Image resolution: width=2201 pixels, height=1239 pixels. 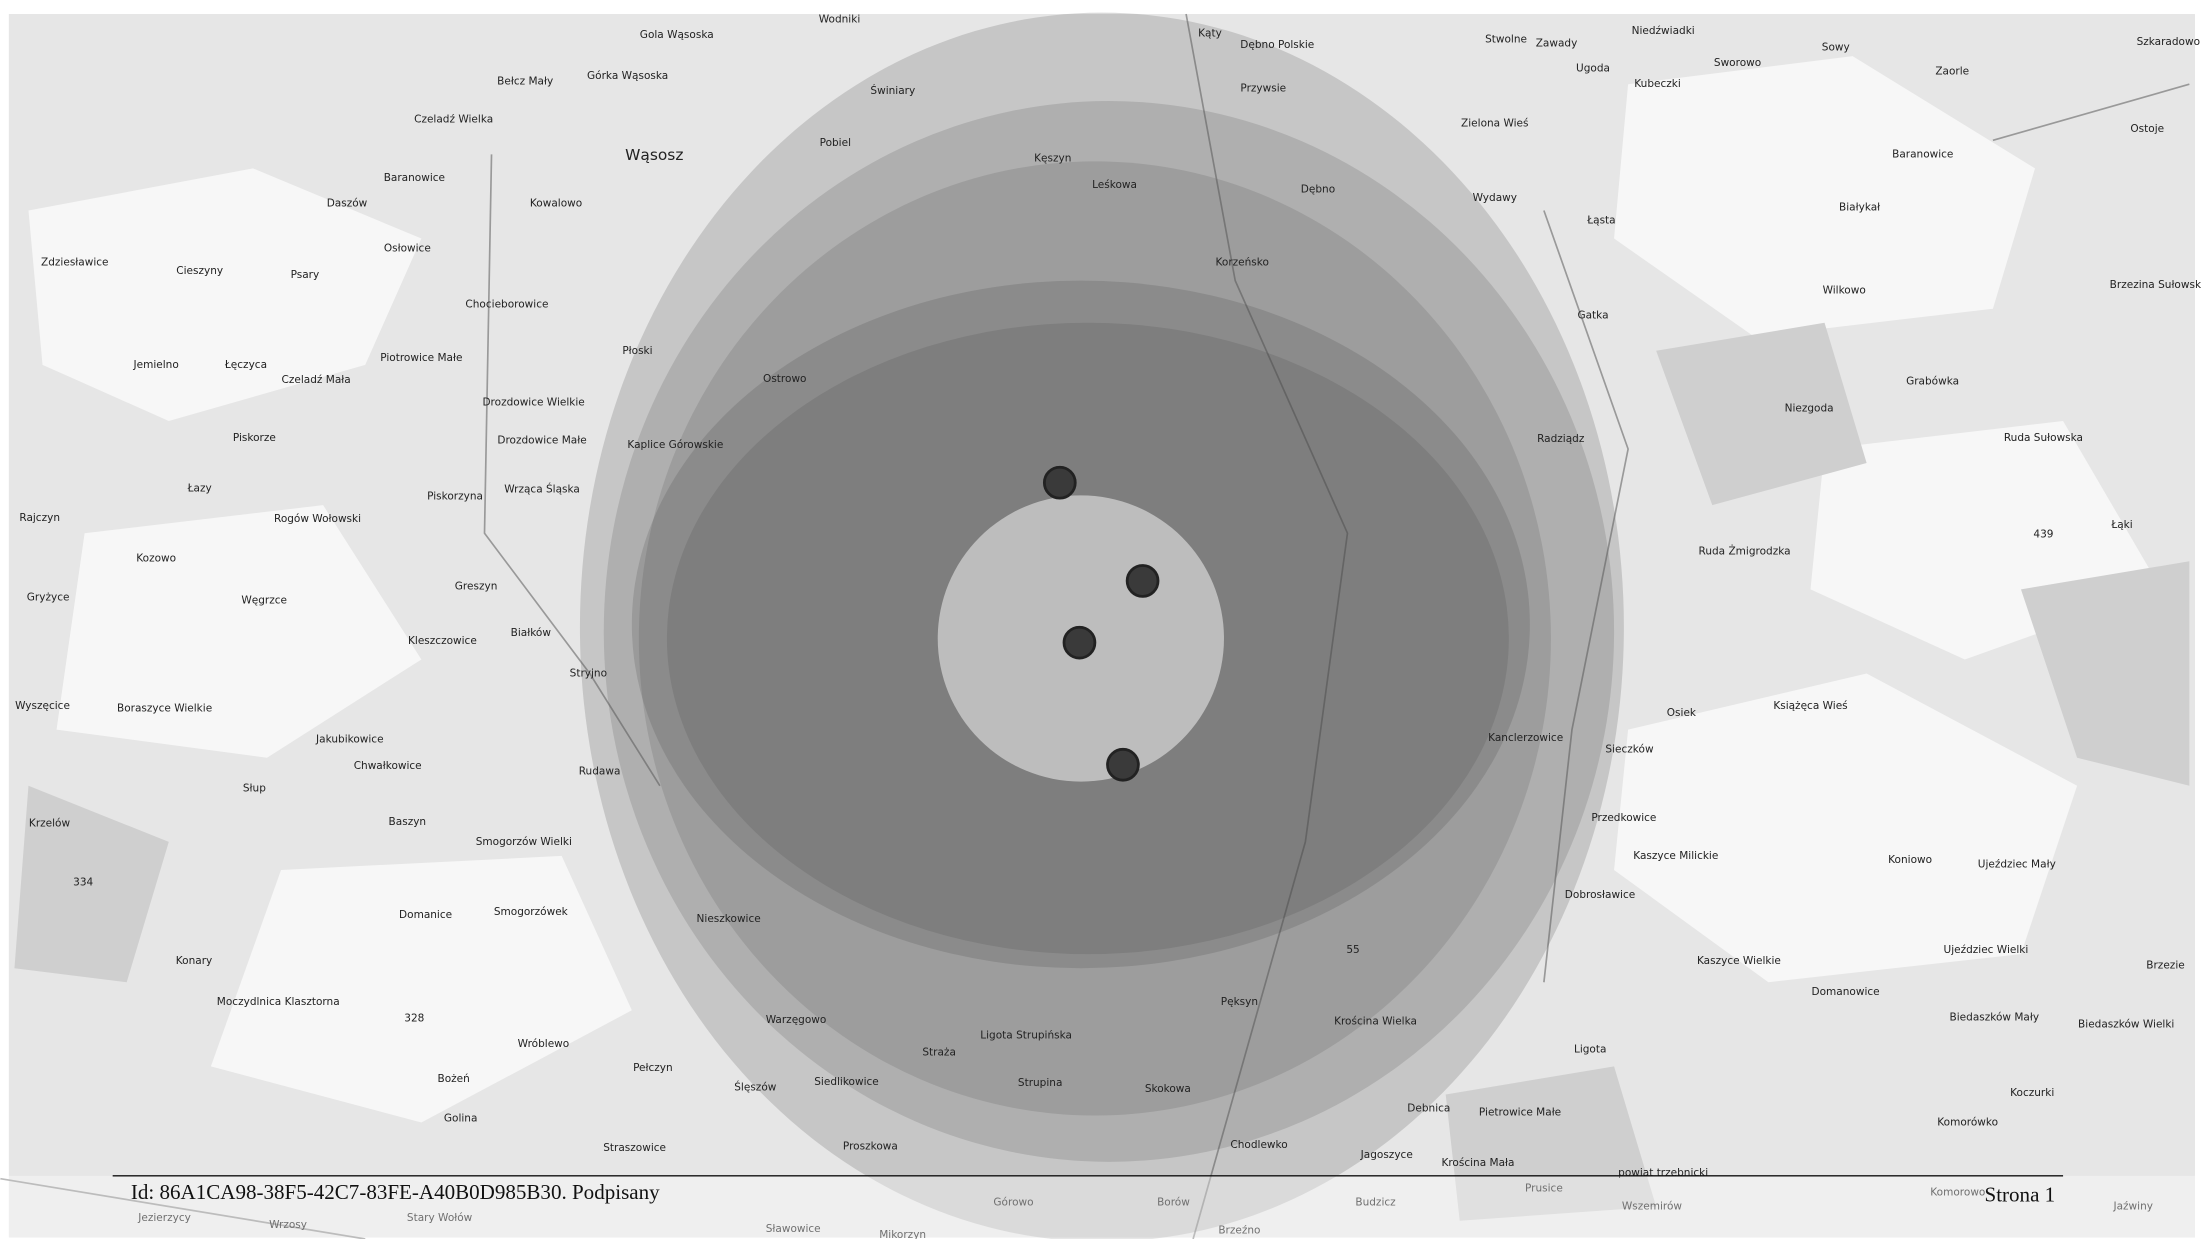 What do you see at coordinates (846, 1082) in the screenshot?
I see `place-label: Siedlikowice` at bounding box center [846, 1082].